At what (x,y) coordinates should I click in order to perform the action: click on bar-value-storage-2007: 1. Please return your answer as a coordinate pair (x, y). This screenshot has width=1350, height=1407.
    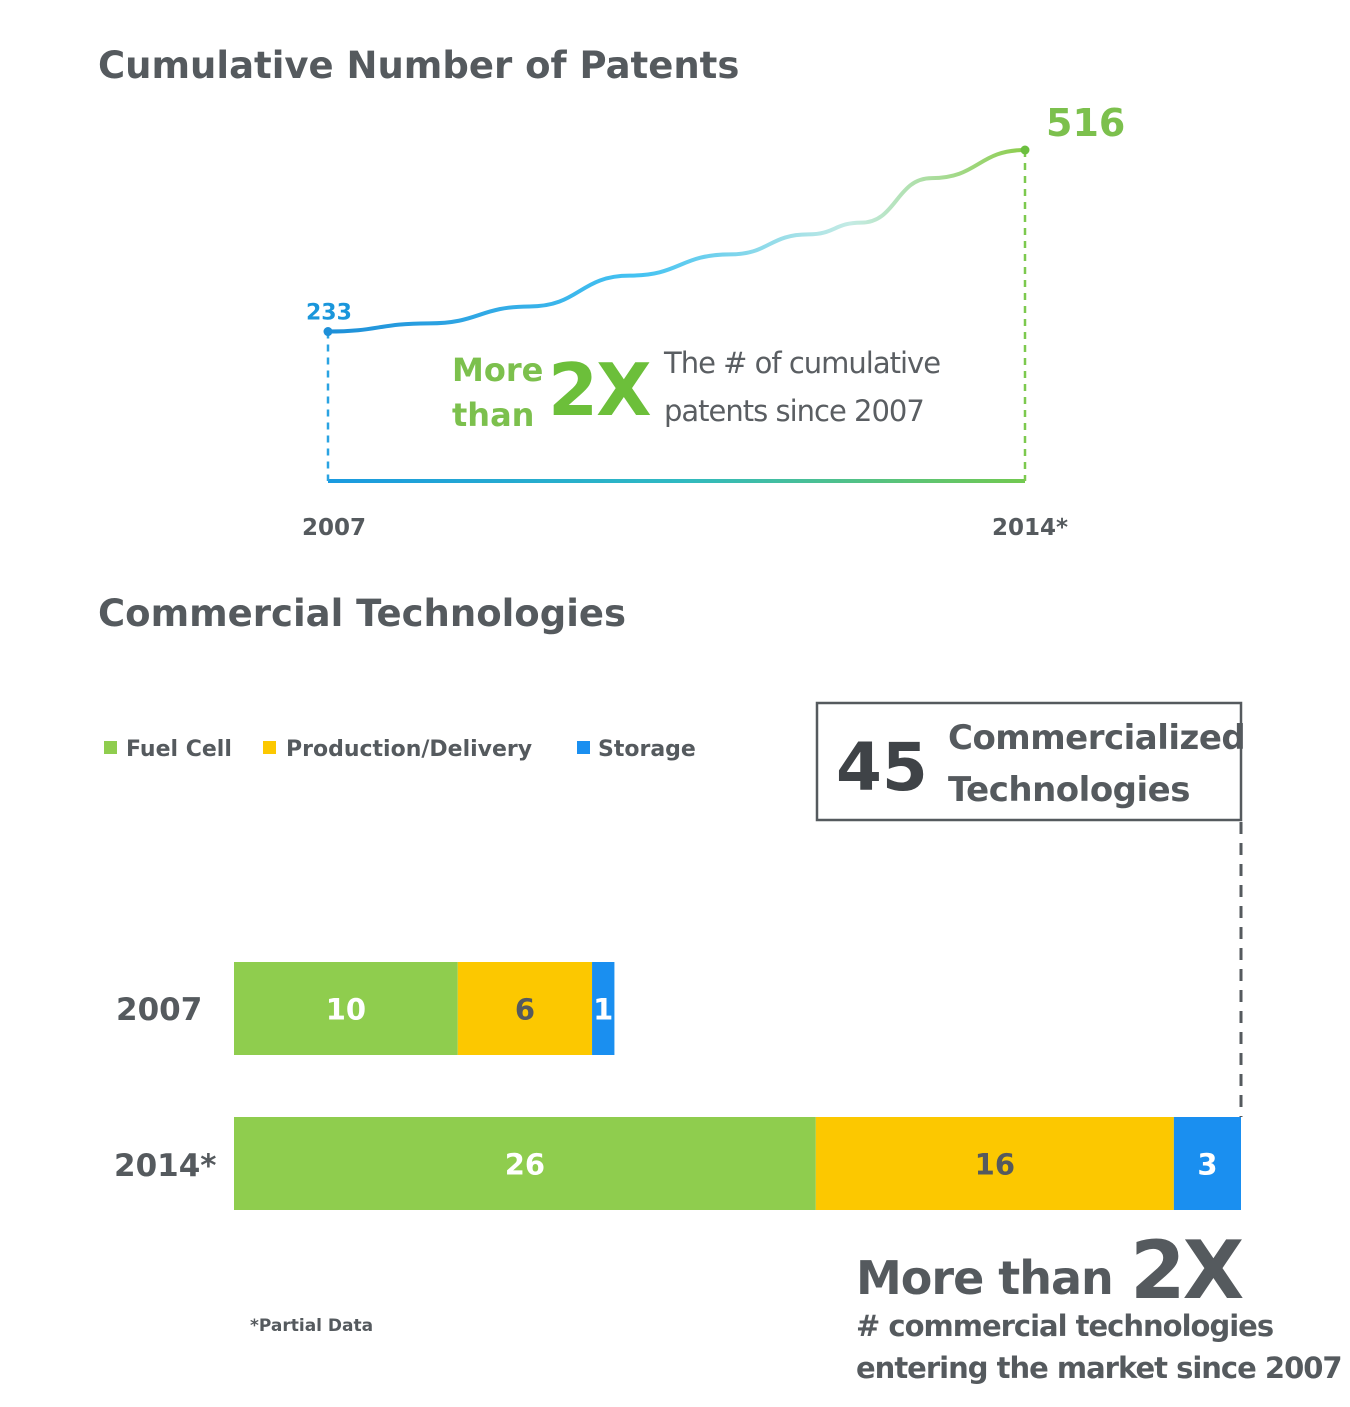
    Looking at the image, I should click on (603, 1010).